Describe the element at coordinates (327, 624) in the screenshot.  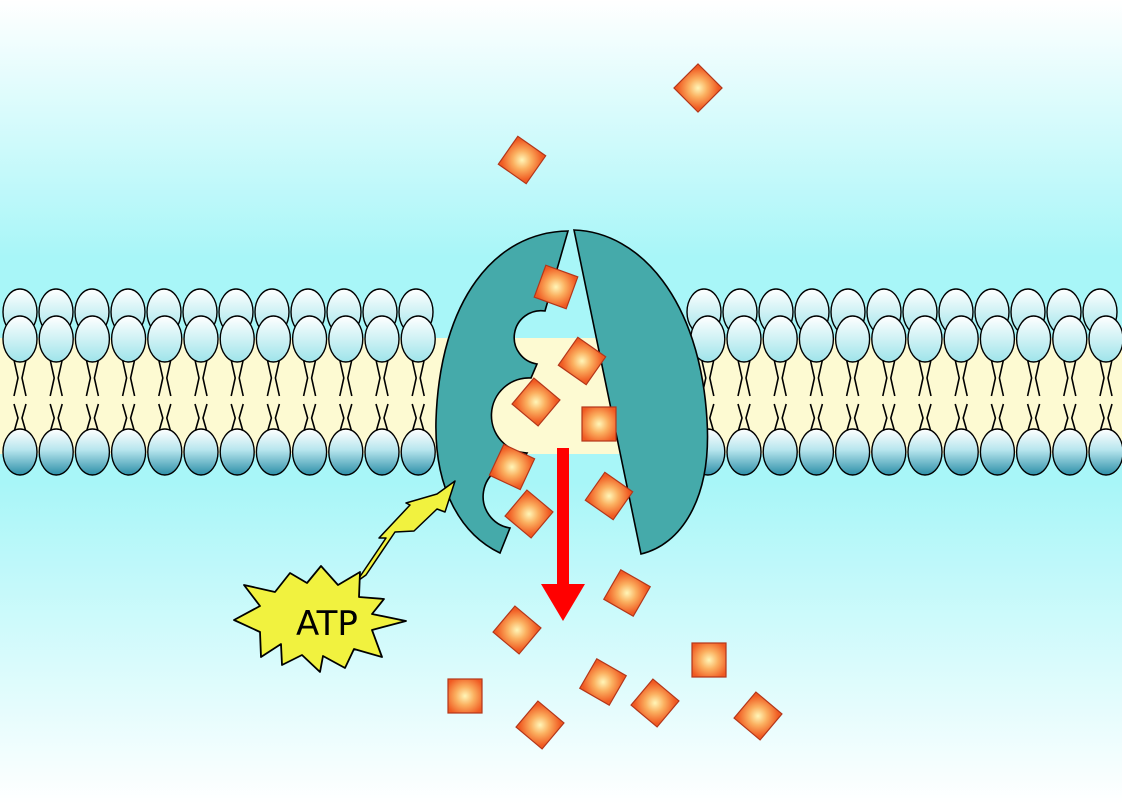
I see `atp-label: ATP` at that location.